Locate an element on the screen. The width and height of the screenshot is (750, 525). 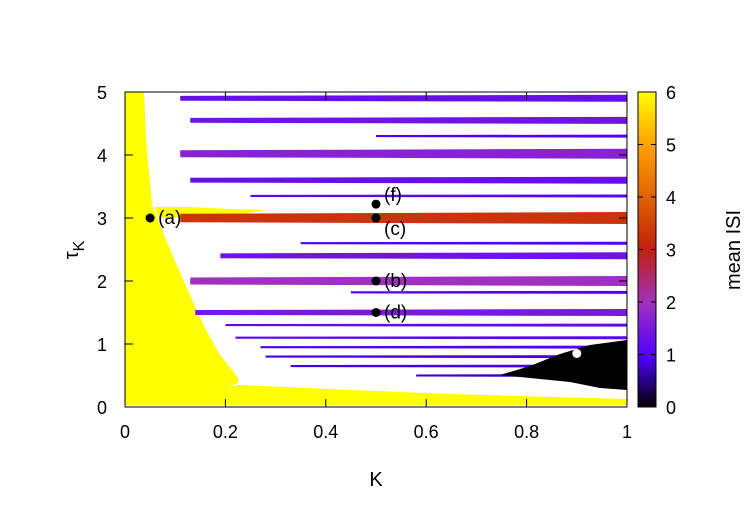
x-tick-label: 0.2 is located at coordinates (225, 432).